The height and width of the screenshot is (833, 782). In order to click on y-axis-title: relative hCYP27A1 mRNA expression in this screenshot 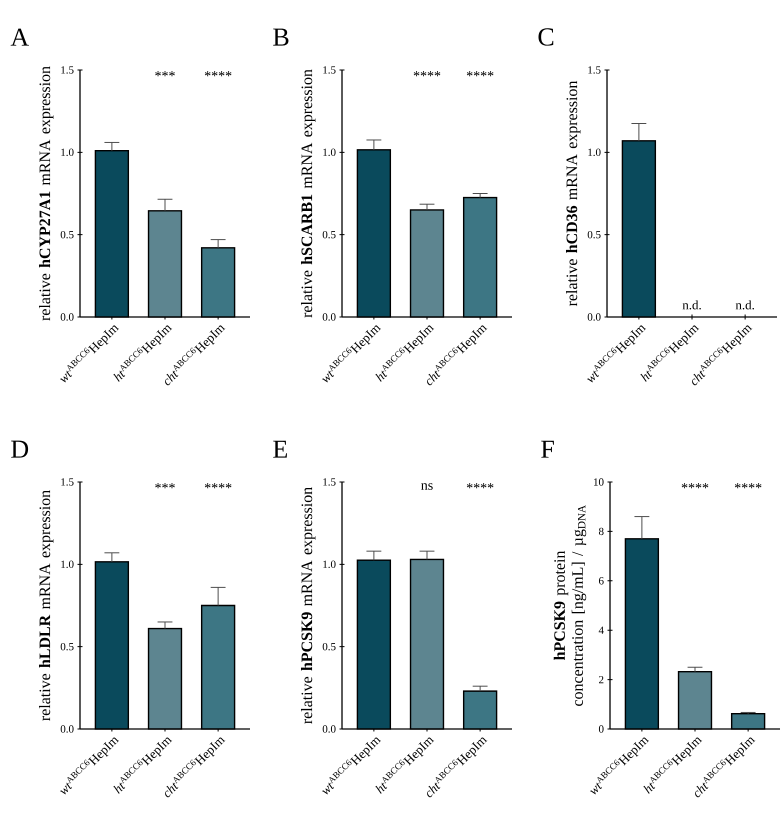, I will do `click(46, 193)`.